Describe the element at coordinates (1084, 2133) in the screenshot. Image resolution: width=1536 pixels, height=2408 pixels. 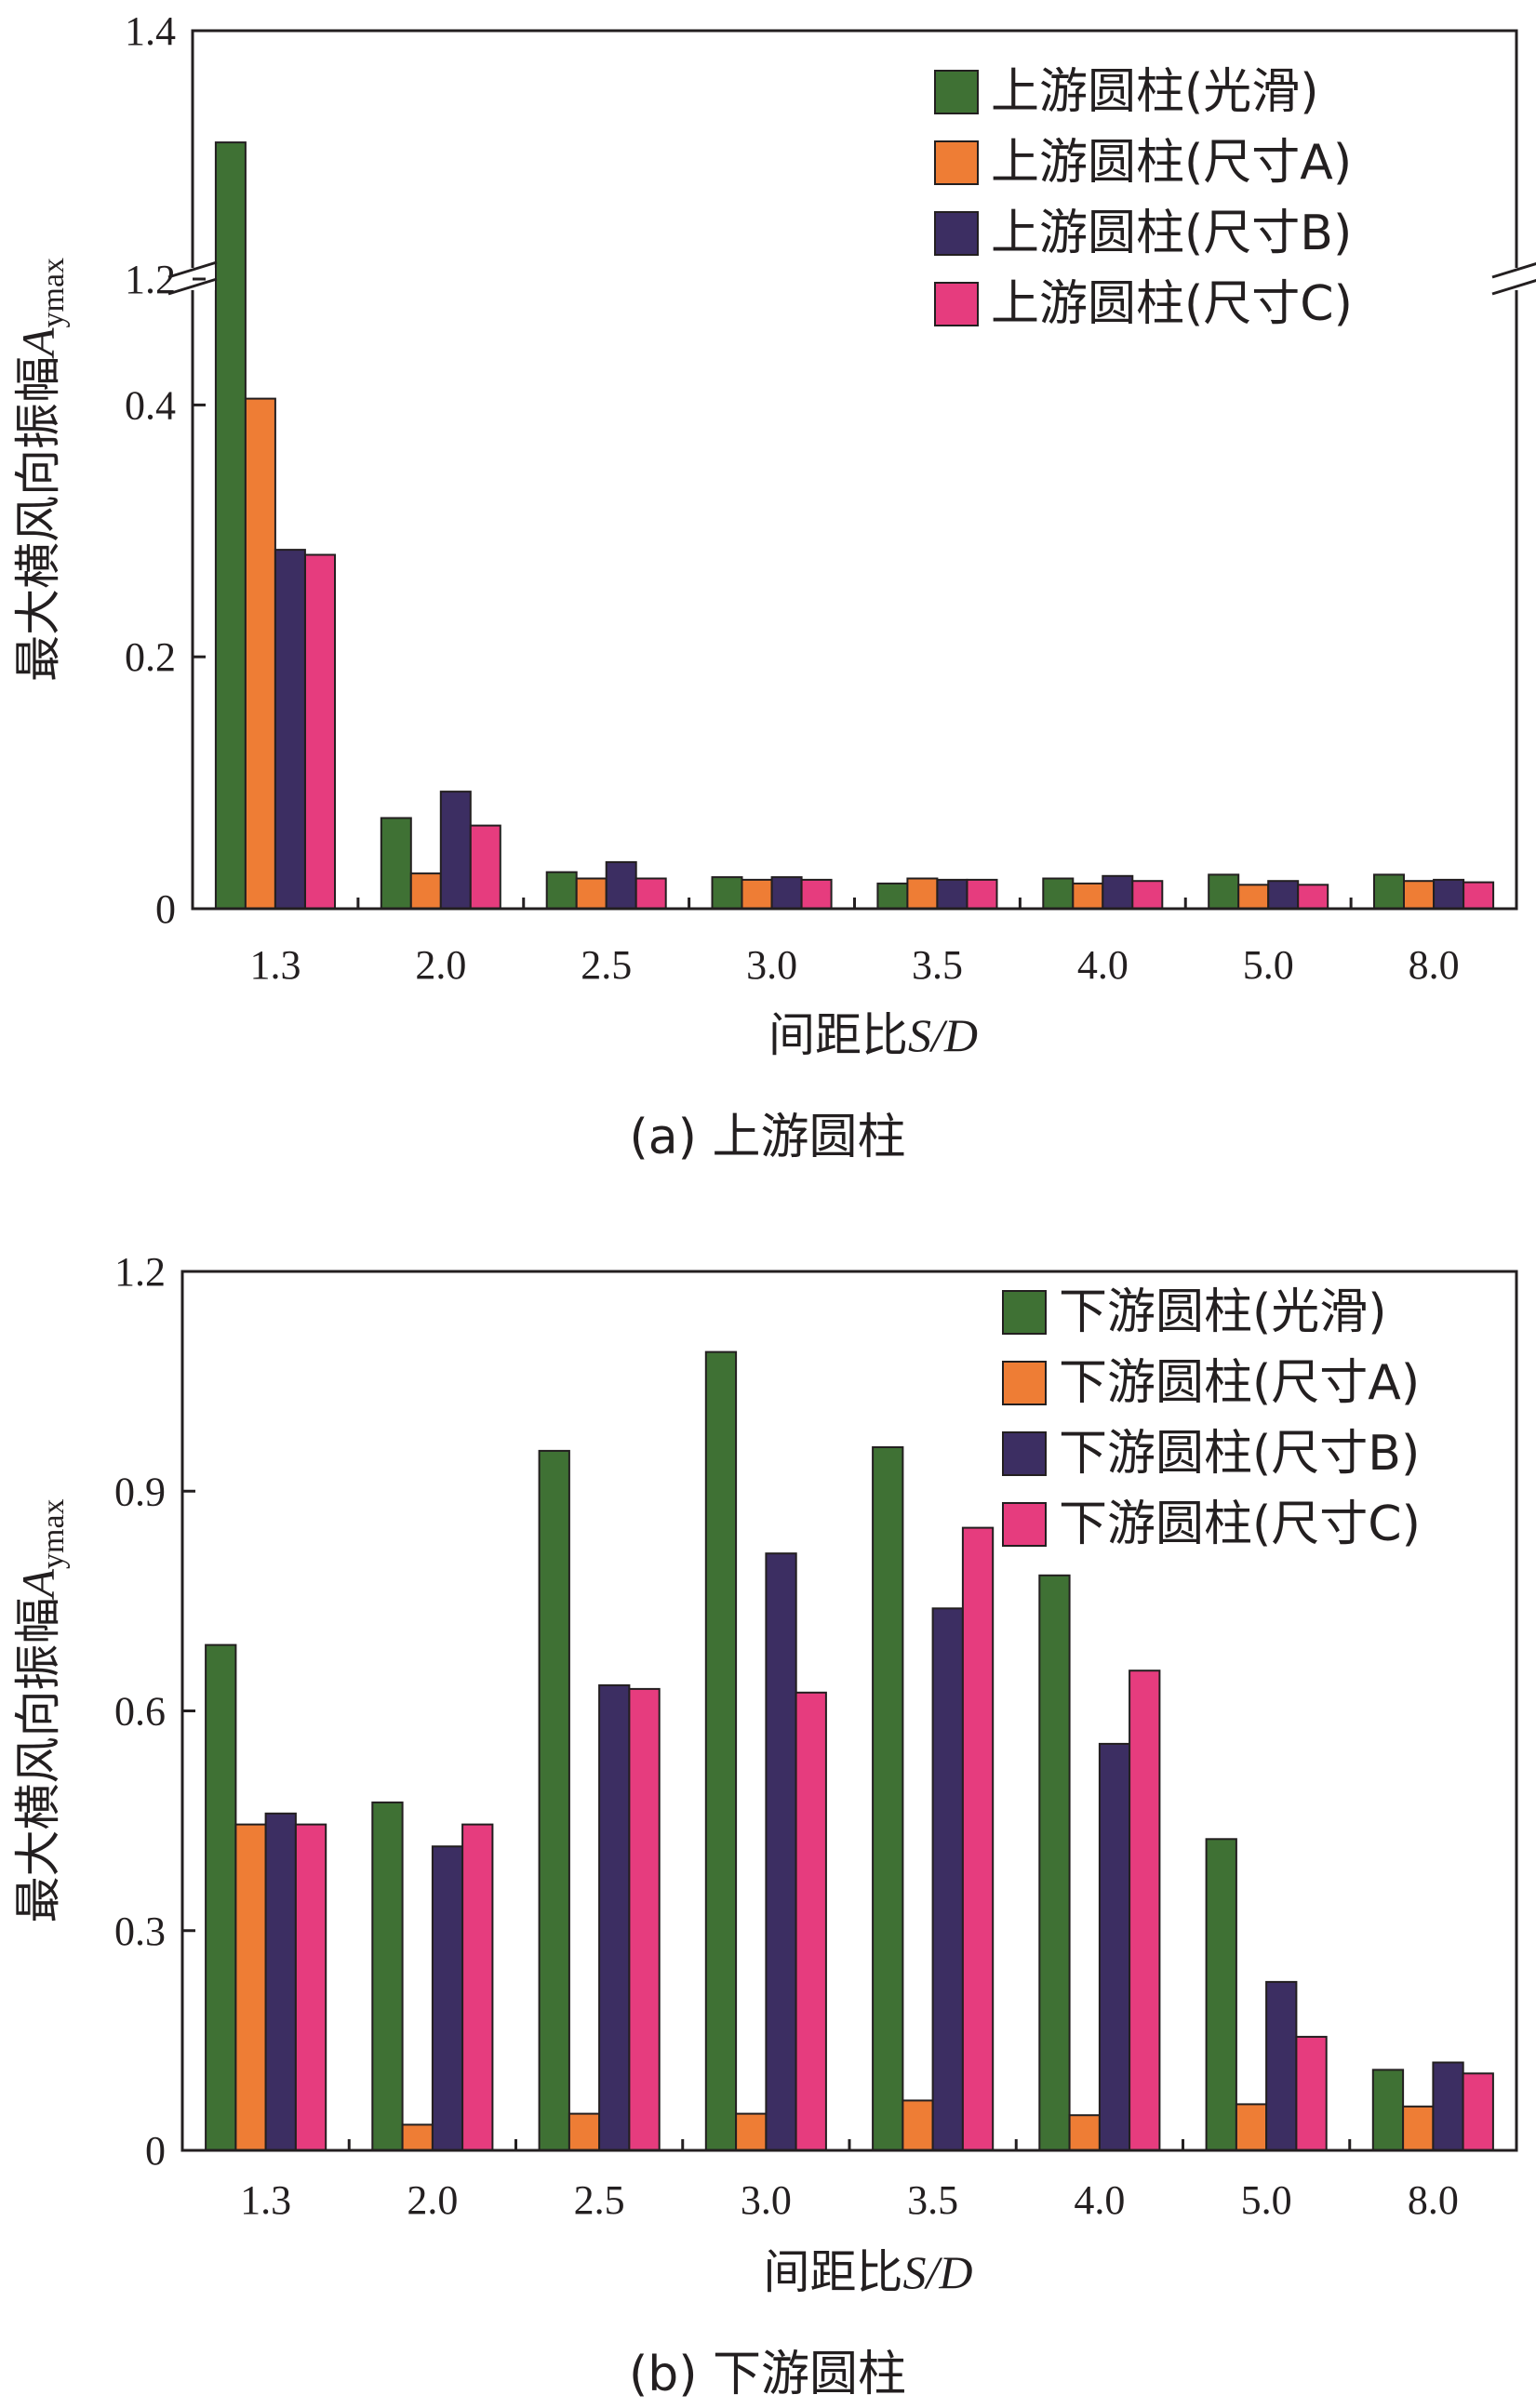
I see `bar-b-sizeA-4.0` at that location.